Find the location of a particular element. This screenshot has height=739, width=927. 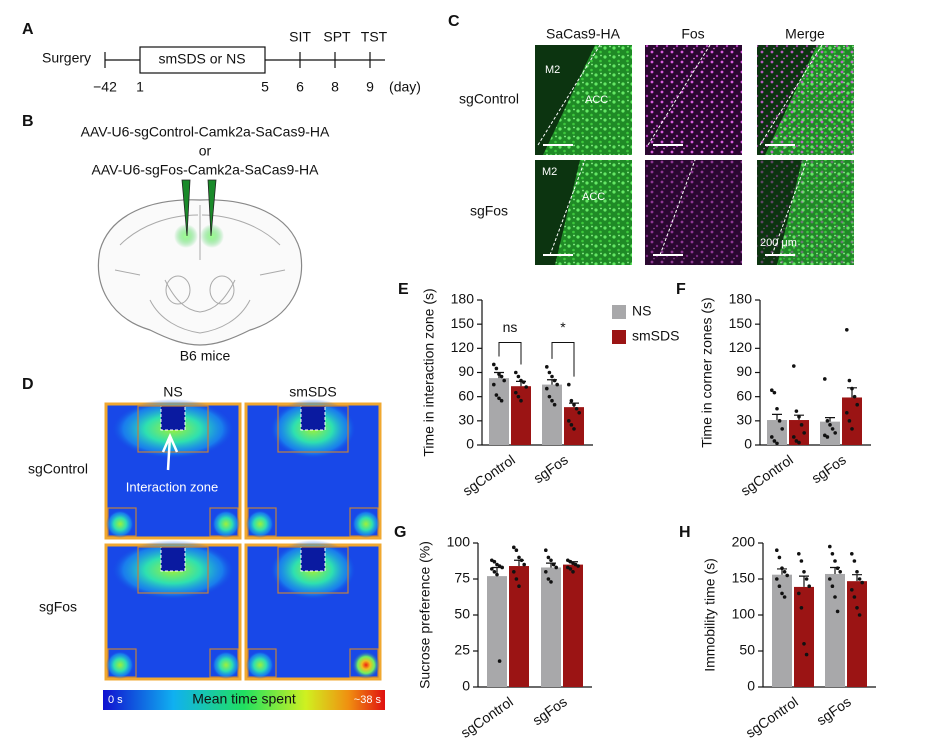

object-zone is located at coordinates (313, 418).